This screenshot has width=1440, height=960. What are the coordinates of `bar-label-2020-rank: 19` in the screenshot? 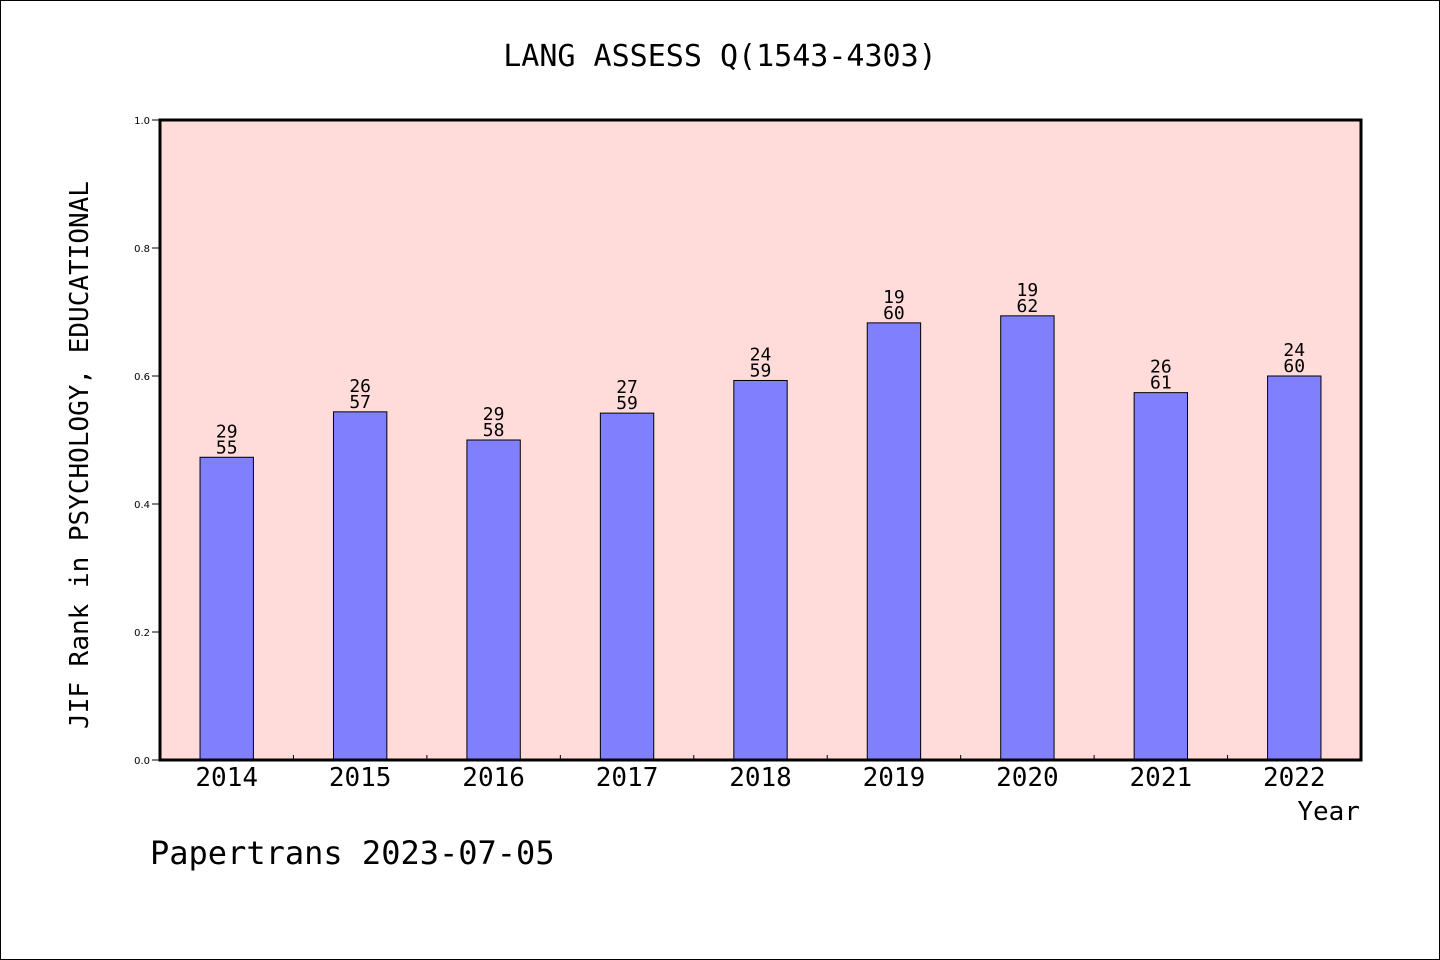 It's located at (1028, 290).